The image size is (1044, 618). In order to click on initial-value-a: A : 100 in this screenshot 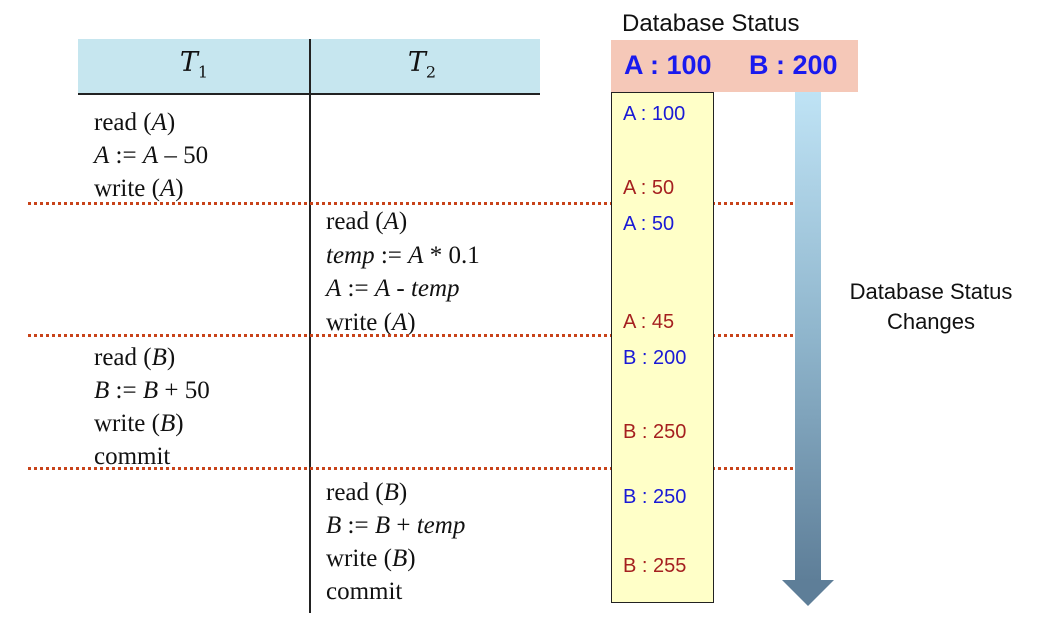, I will do `click(668, 65)`.